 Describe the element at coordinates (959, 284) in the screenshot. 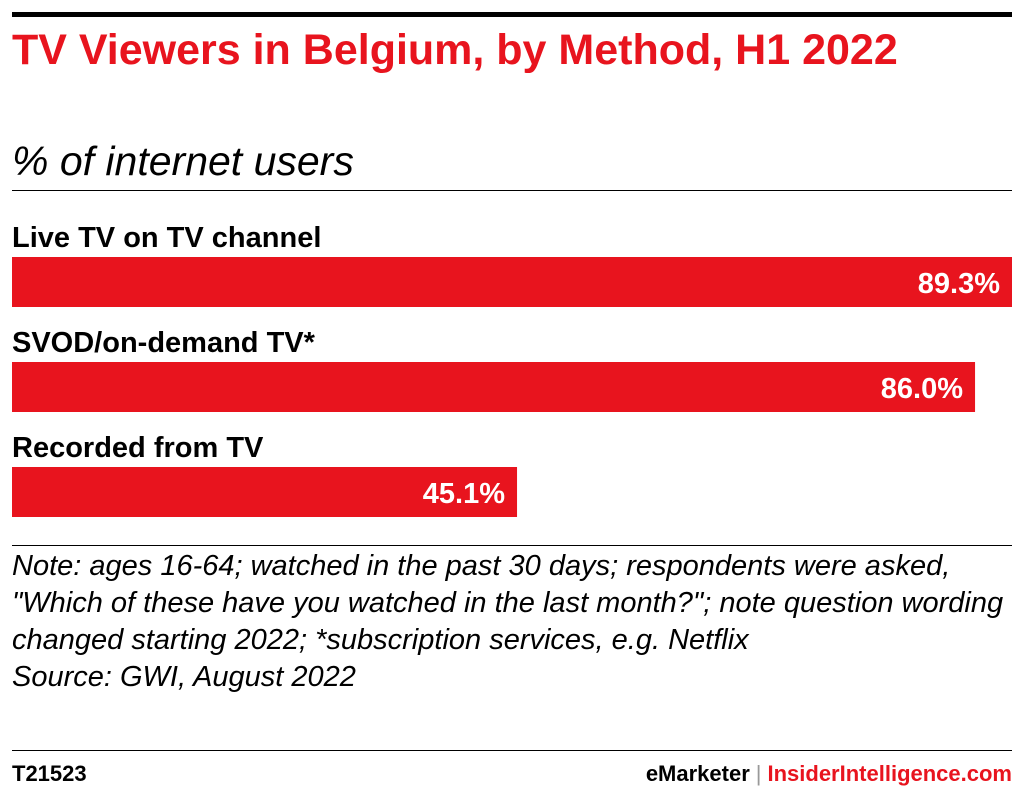

I see `value-label: 89.3%` at that location.